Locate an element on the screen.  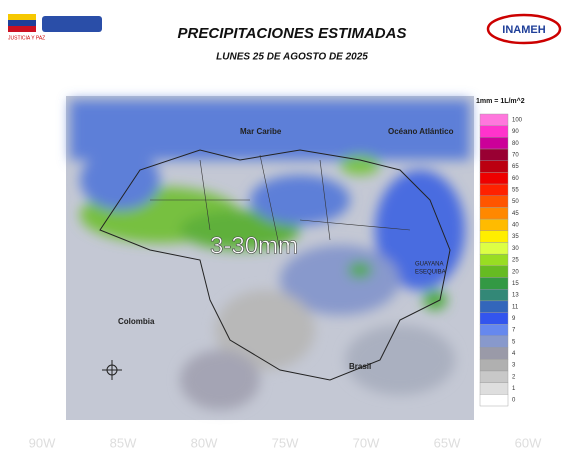
legend-label: 35 is located at coordinates (515, 237).